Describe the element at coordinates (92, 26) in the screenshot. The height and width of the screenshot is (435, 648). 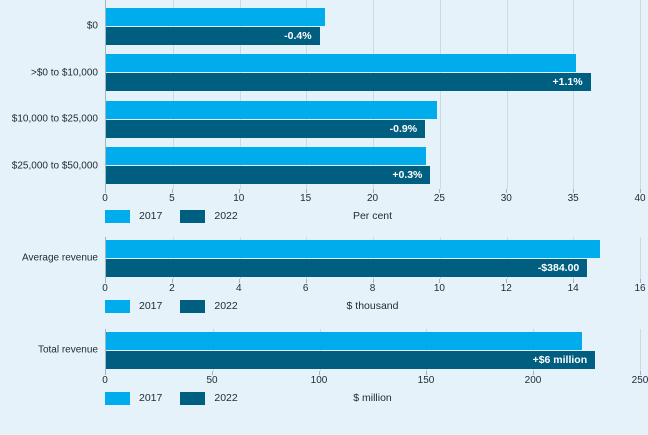
I see `category-label: $0` at that location.